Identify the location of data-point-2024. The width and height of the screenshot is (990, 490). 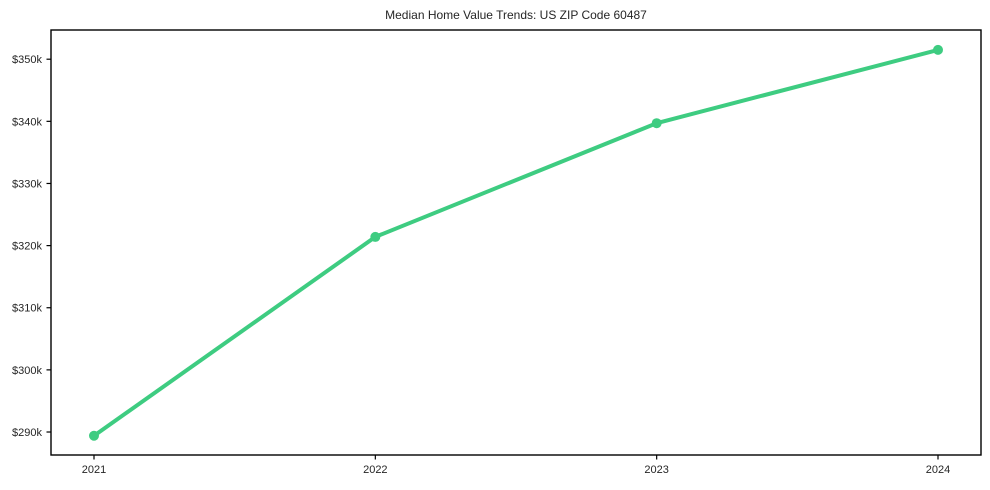
(938, 49).